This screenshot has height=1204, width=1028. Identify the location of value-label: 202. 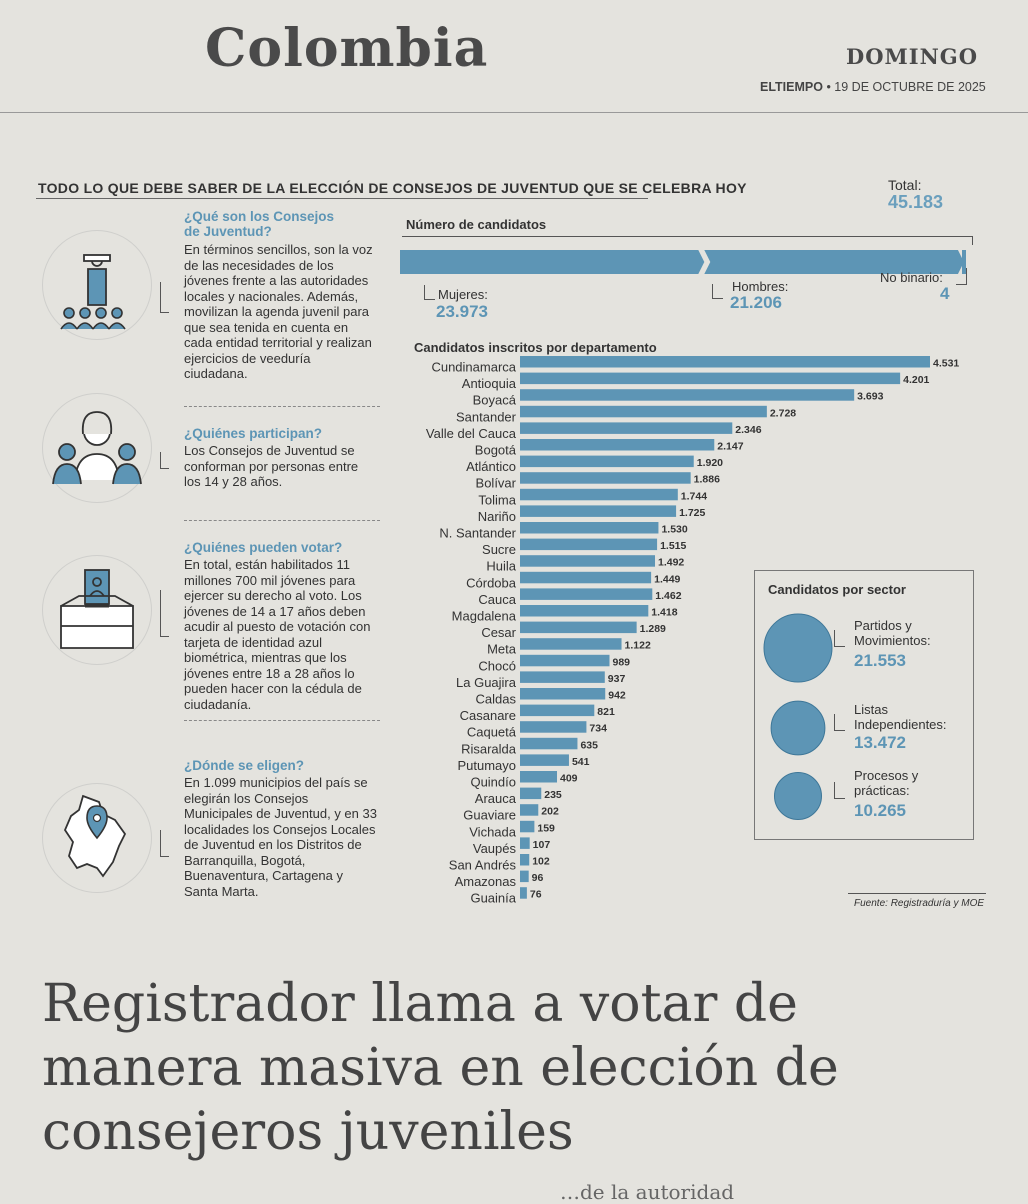
(550, 812).